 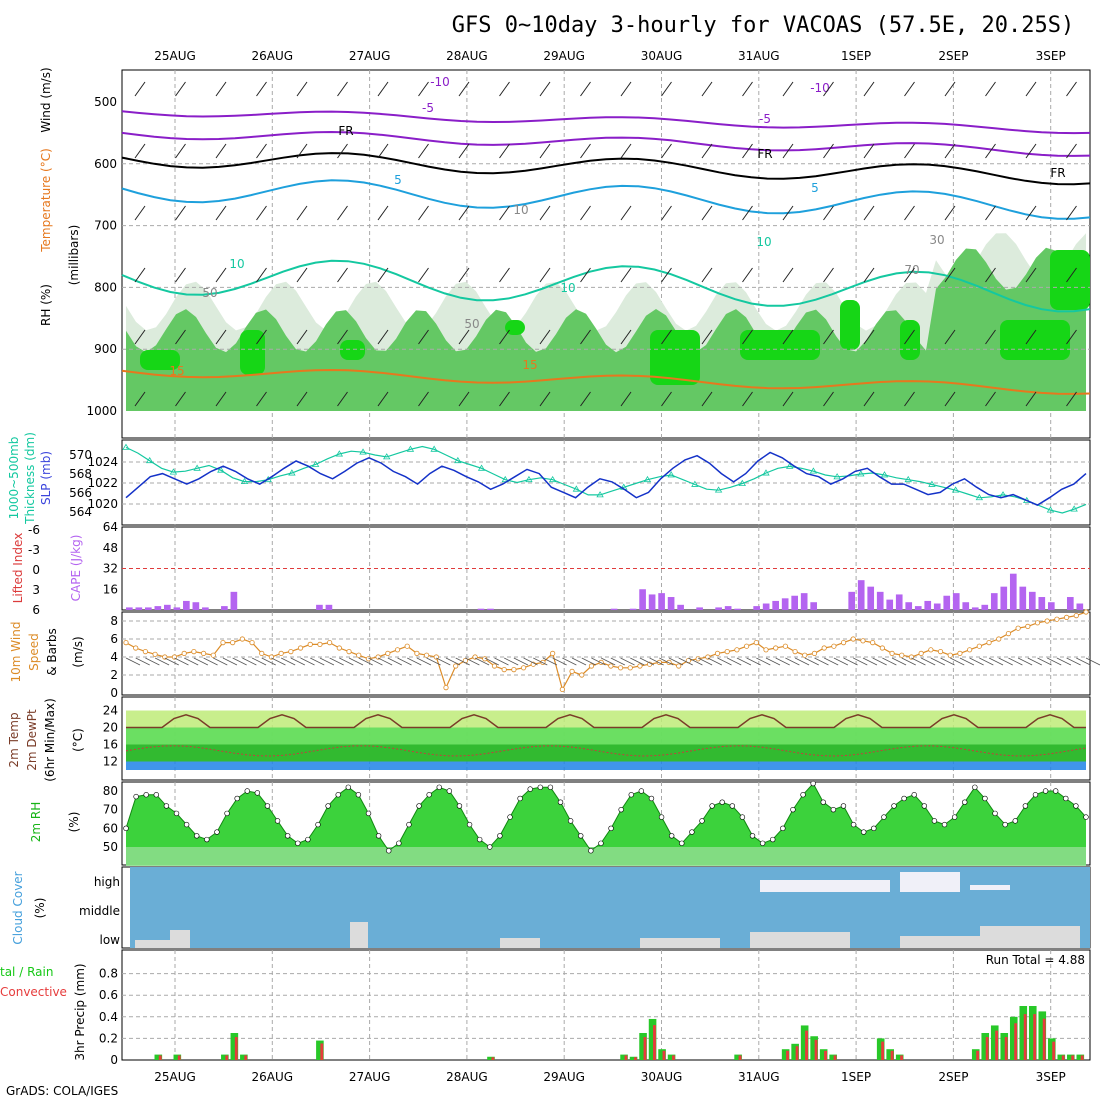 What do you see at coordinates (108, 1038) in the screenshot?
I see `precip-tick: 0.2` at bounding box center [108, 1038].